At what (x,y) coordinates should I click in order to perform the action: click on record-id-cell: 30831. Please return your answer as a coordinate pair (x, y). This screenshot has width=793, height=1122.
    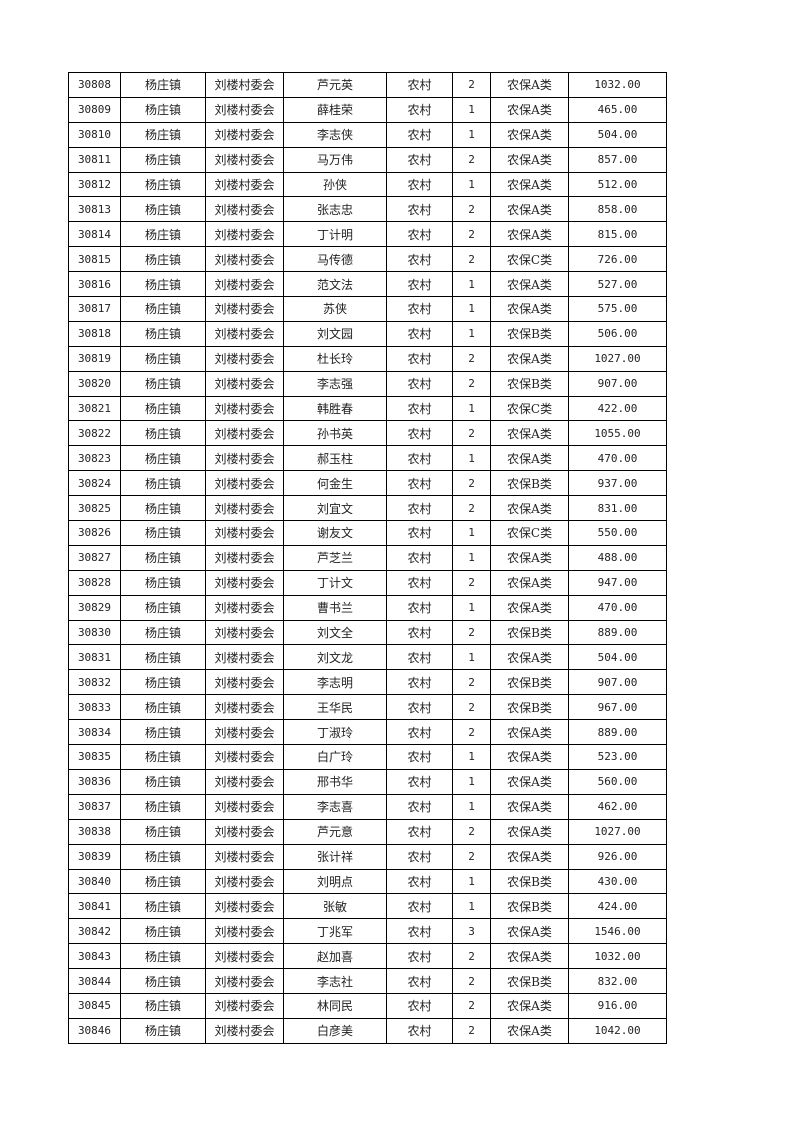
    Looking at the image, I should click on (94, 657).